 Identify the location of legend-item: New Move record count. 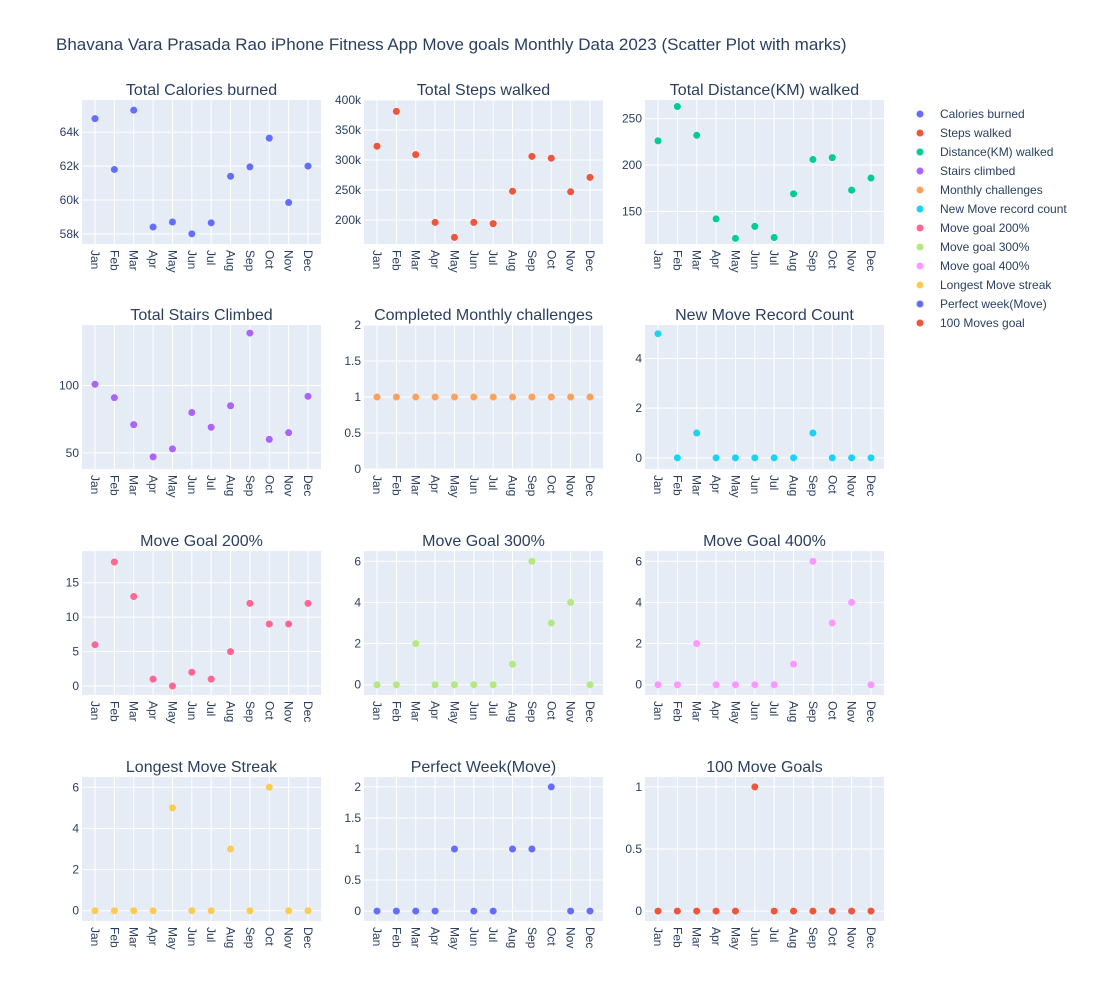
(992, 209).